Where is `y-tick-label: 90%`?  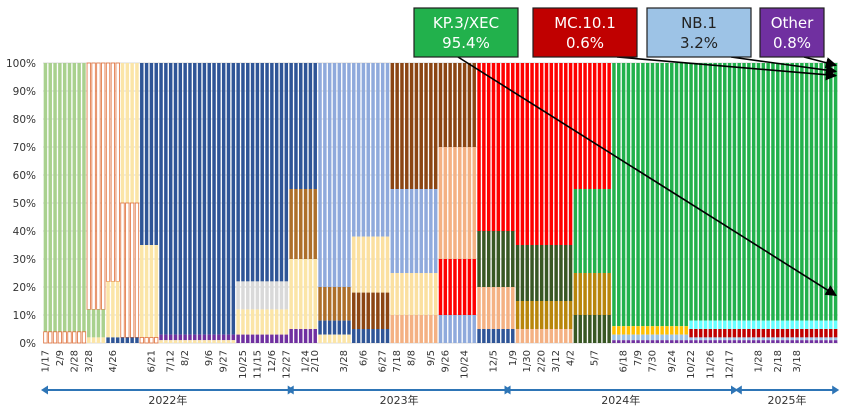
y-tick-label: 90% is located at coordinates (24, 92).